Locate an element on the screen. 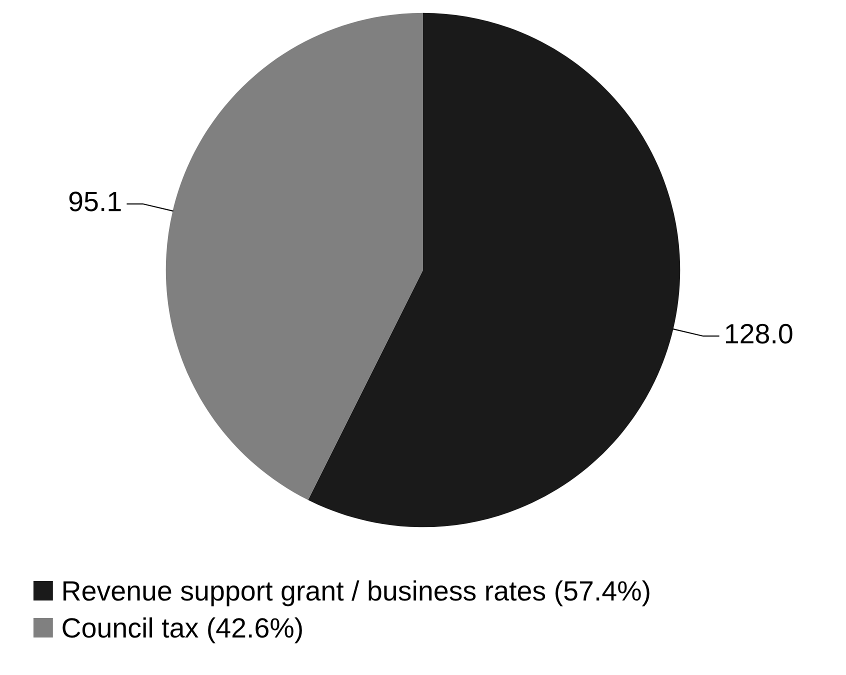 The height and width of the screenshot is (675, 846). data-label: 95.1 is located at coordinates (95, 202).